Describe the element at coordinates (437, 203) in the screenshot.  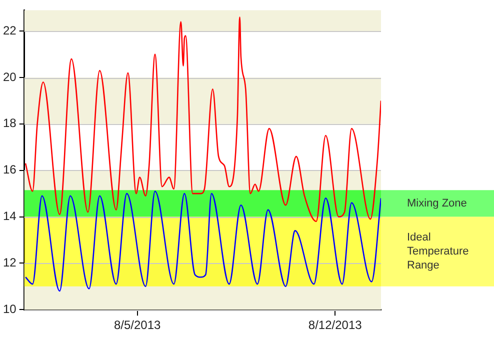
I see `band-label: Mixing Zone` at that location.